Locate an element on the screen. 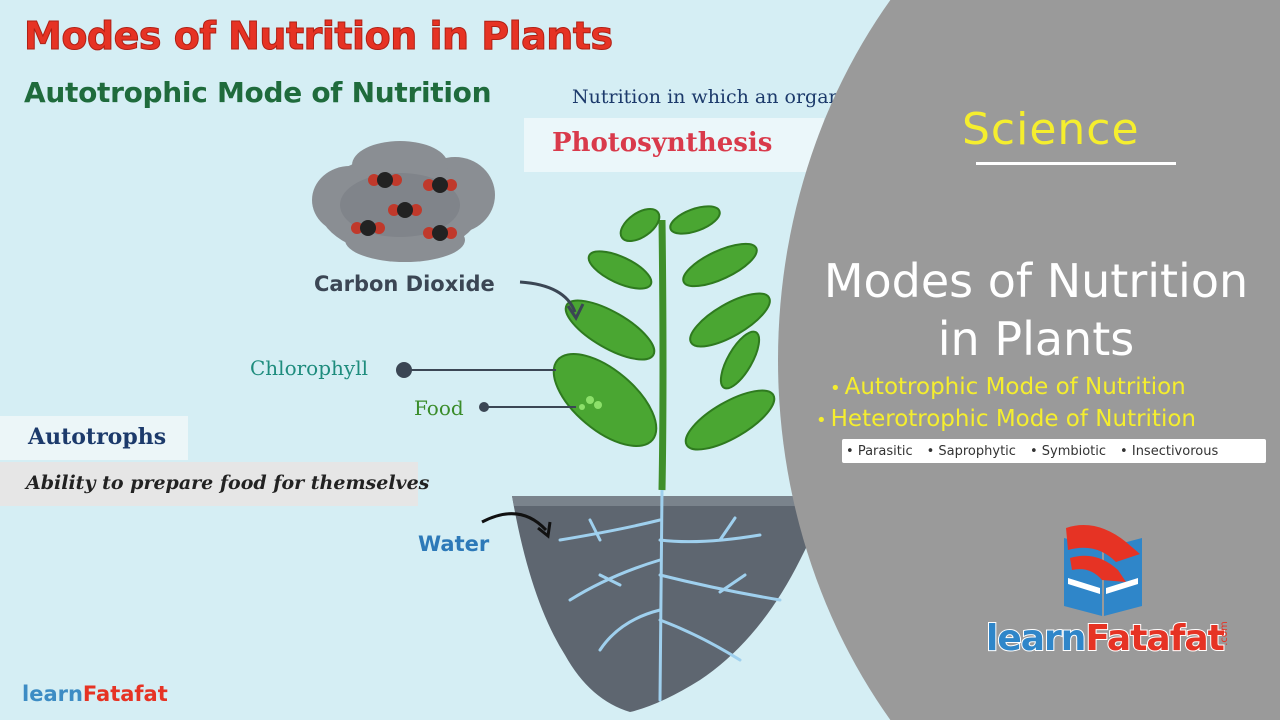 The width and height of the screenshot is (1280, 720). mode-item-label: Heterotrophic Mode of Nutrition is located at coordinates (1013, 419).